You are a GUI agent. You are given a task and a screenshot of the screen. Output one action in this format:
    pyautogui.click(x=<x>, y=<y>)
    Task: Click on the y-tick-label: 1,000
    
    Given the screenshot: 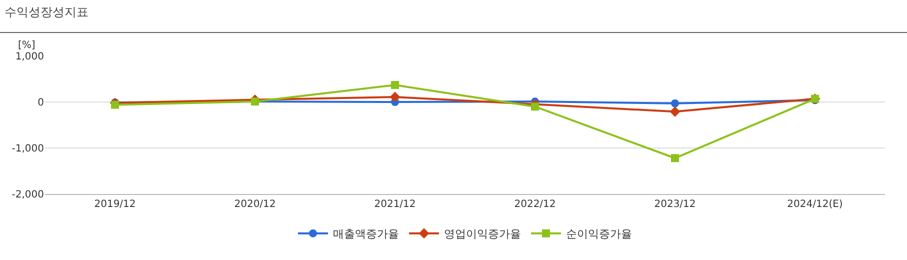 What is the action you would take?
    pyautogui.click(x=29, y=57)
    